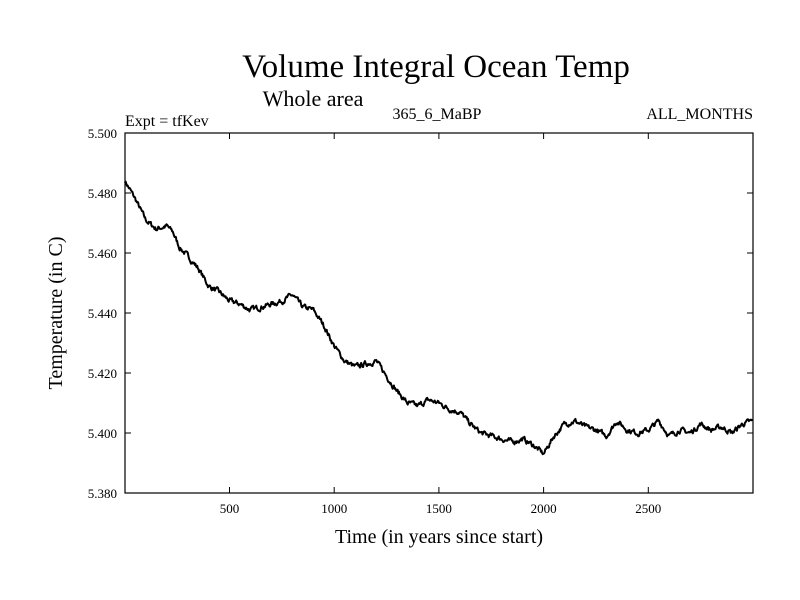 The width and height of the screenshot is (800, 600). Describe the element at coordinates (648, 508) in the screenshot. I see `x-tick-label: 2500` at that location.